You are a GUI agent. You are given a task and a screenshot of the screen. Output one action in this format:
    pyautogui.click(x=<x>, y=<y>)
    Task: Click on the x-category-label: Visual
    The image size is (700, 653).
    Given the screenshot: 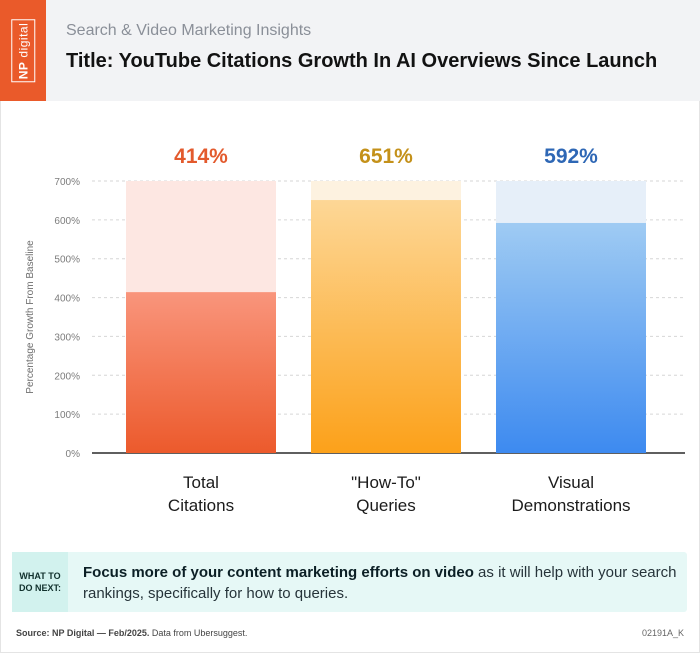 What is the action you would take?
    pyautogui.click(x=571, y=482)
    